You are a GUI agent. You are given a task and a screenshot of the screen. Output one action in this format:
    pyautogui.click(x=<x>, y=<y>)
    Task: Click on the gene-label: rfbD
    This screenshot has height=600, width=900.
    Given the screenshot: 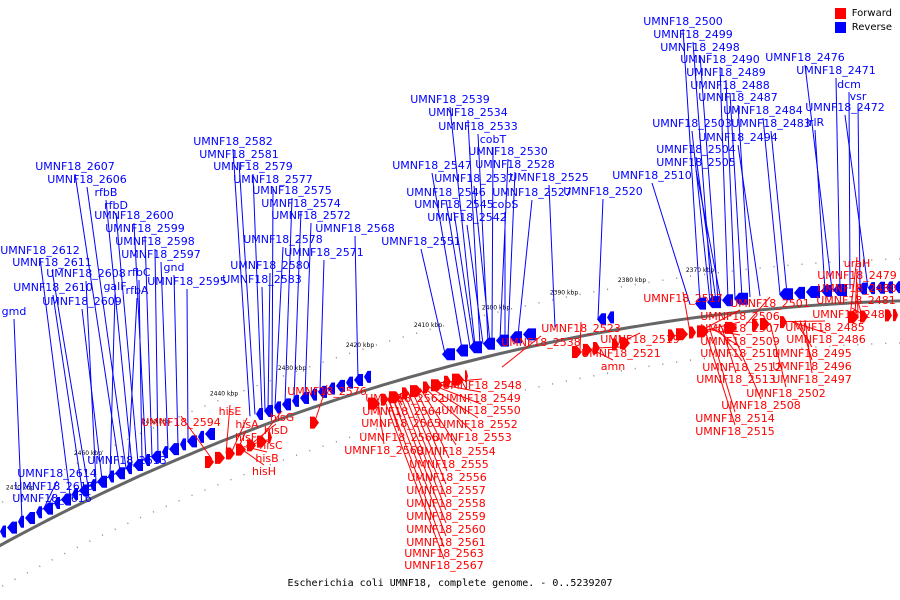 What is the action you would take?
    pyautogui.click(x=116, y=205)
    